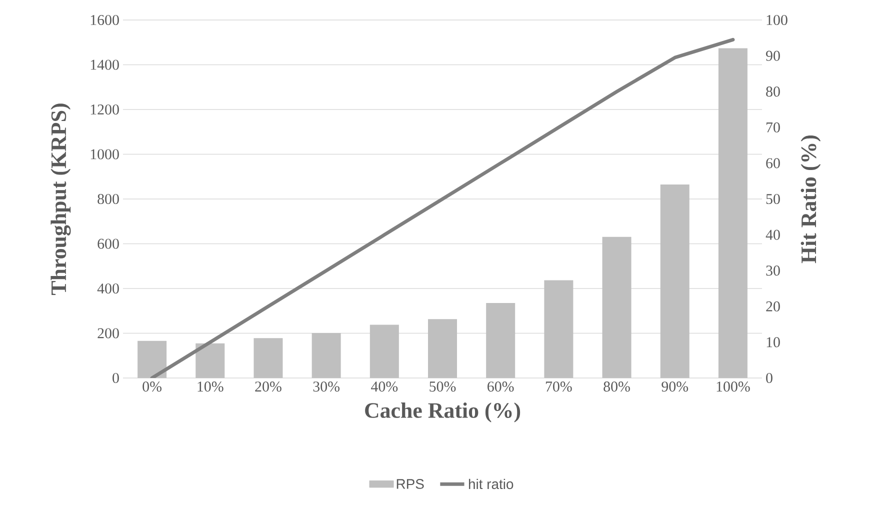  I want to click on y2-tick-label: 0, so click(769, 378).